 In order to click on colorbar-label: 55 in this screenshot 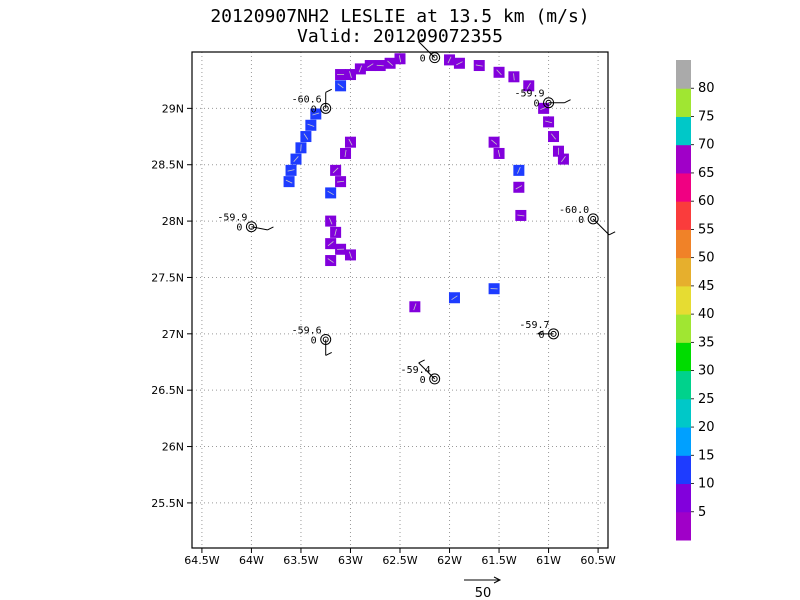, I will do `click(706, 229)`.